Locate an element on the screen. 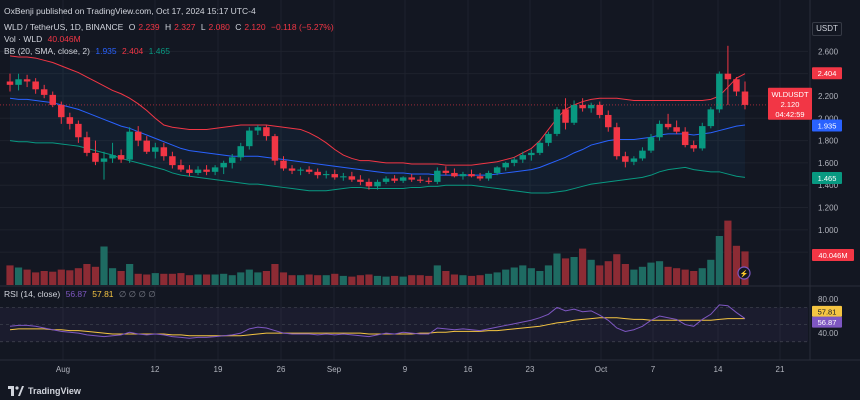 Image resolution: width=860 pixels, height=400 pixels. bollinger-label: BB (20, SMA, close, 2) is located at coordinates (47, 51).